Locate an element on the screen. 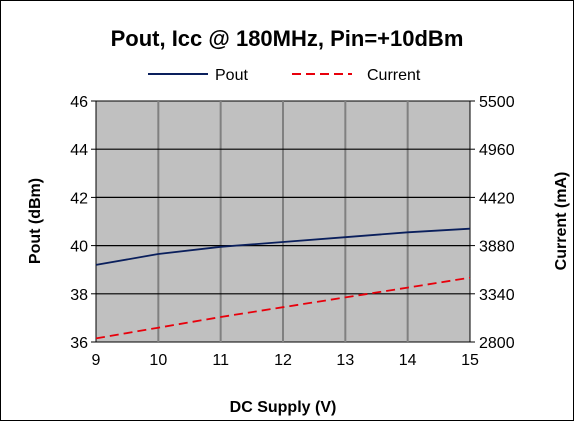 This screenshot has height=421, width=574. x-tick-label: 13 is located at coordinates (345, 360).